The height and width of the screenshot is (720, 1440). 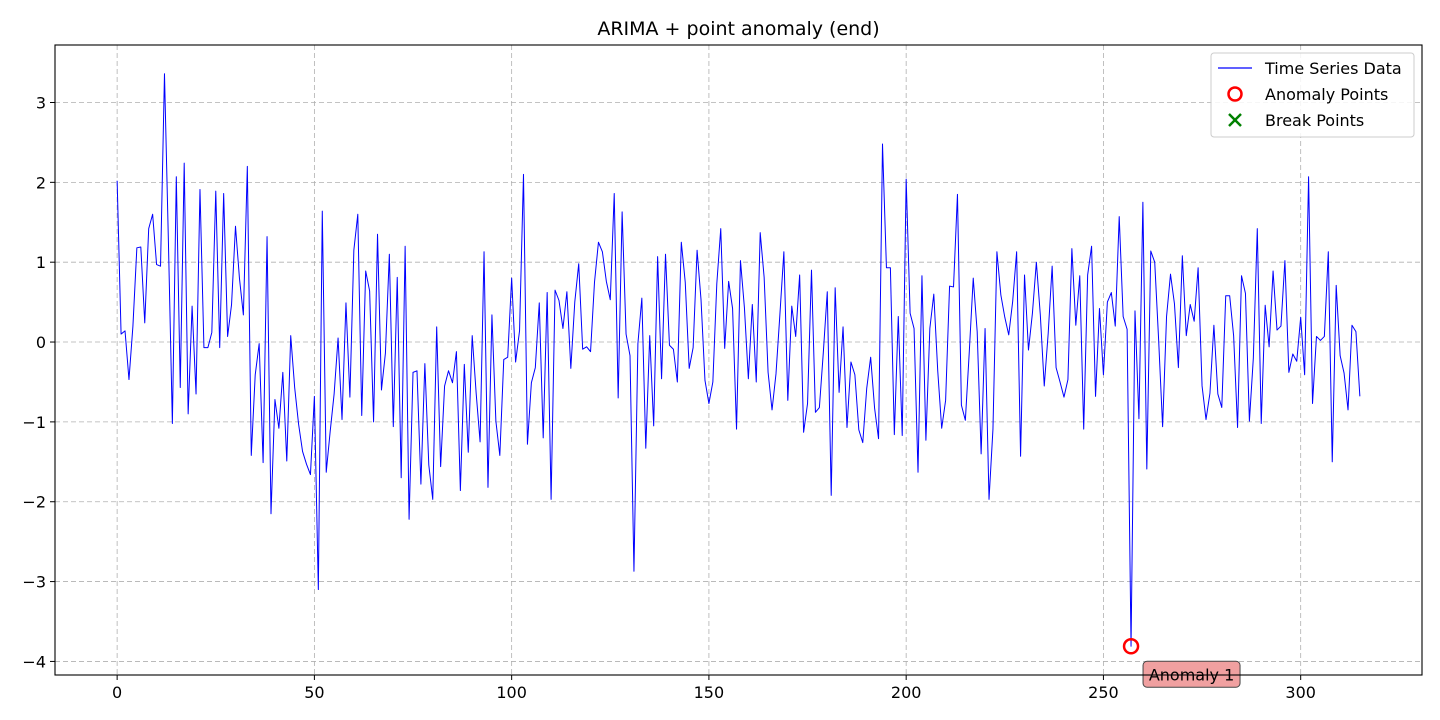 What do you see at coordinates (1300, 692) in the screenshot?
I see `x-tick-label: 300` at bounding box center [1300, 692].